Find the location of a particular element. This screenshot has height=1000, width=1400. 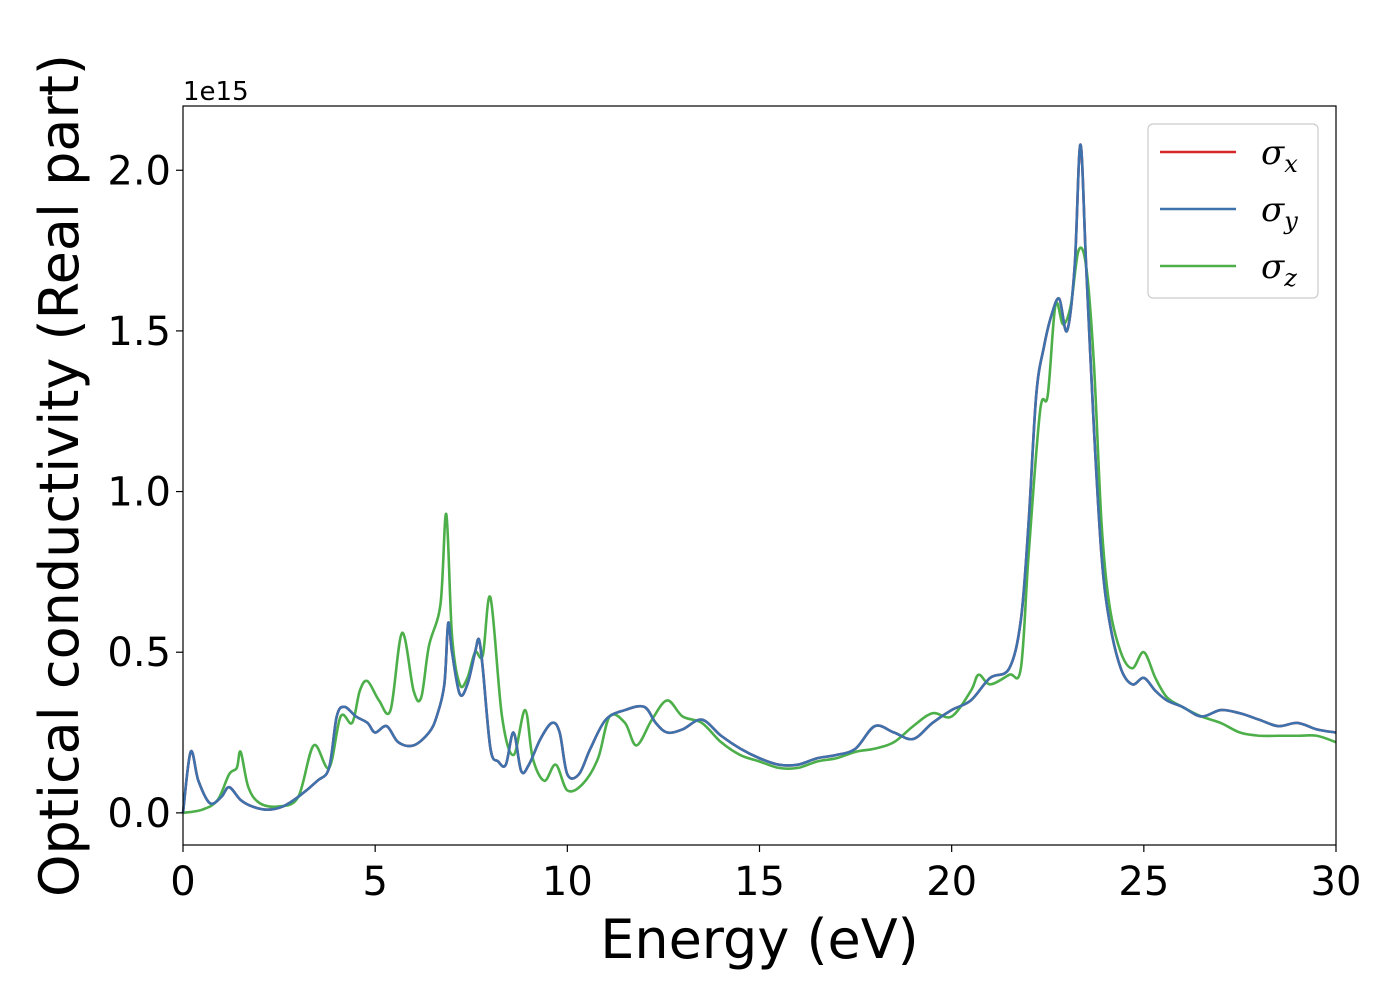

y-tick-label: 0.0 is located at coordinates (139, 814).